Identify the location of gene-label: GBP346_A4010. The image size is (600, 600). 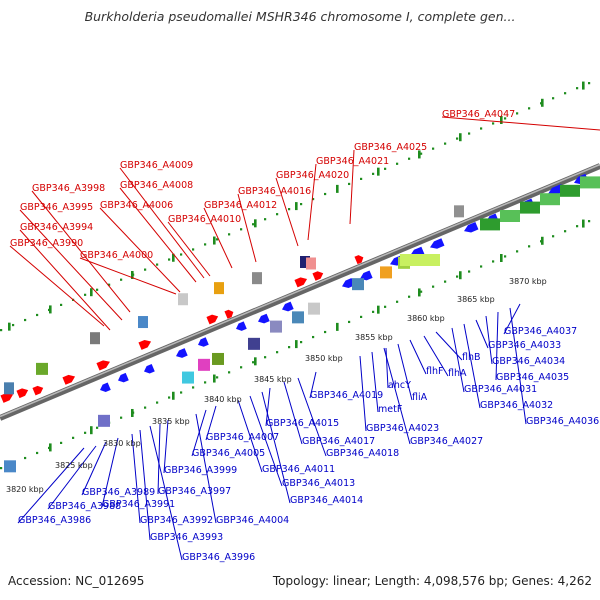
(204, 219).